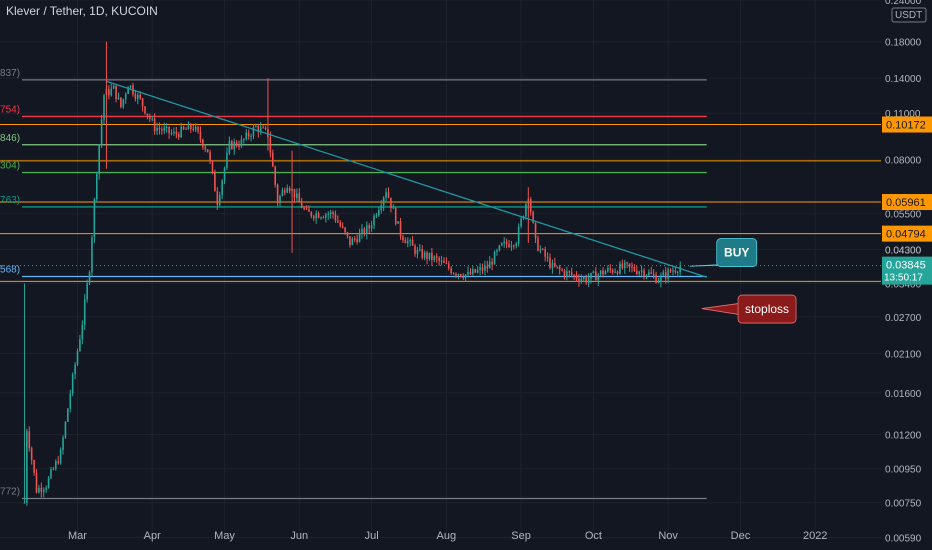  Describe the element at coordinates (743, 281) in the screenshot. I see `annotations: BUY stoploss` at that location.